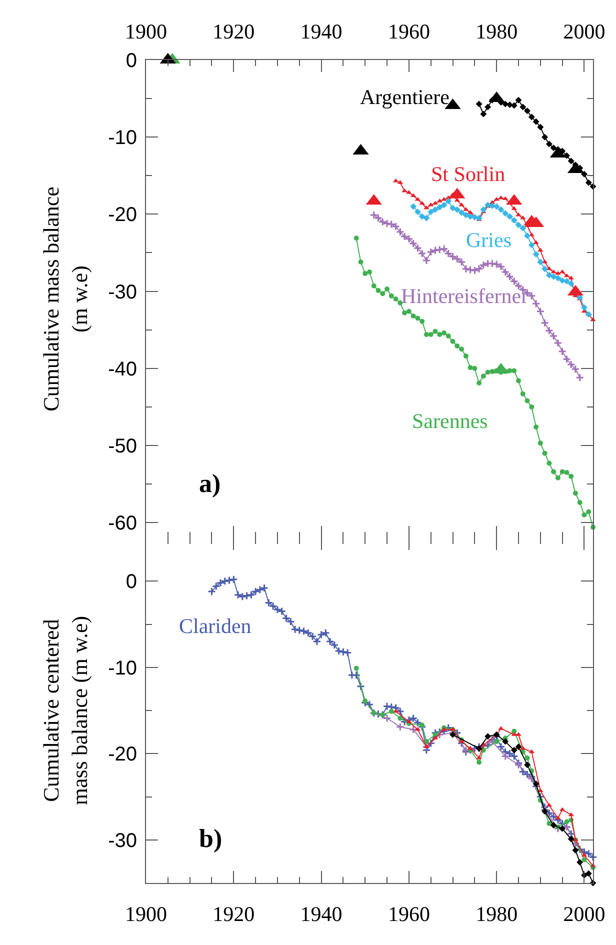 The image size is (616, 945). Describe the element at coordinates (450, 421) in the screenshot. I see `series-label: Sarennes` at that location.